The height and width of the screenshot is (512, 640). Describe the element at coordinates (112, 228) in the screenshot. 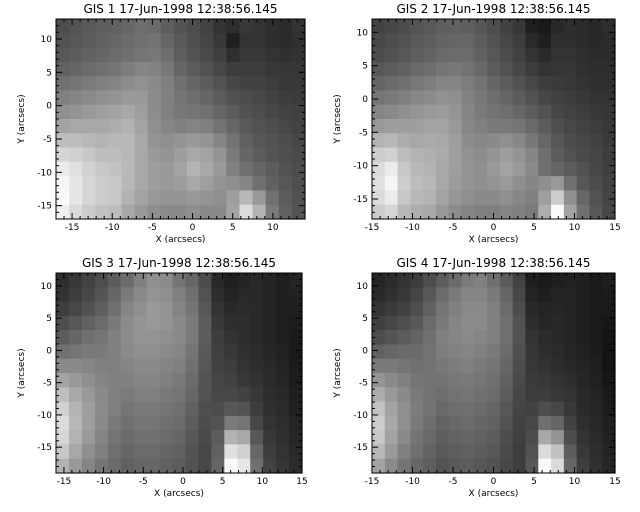

I see `x-tick-label: -10` at that location.